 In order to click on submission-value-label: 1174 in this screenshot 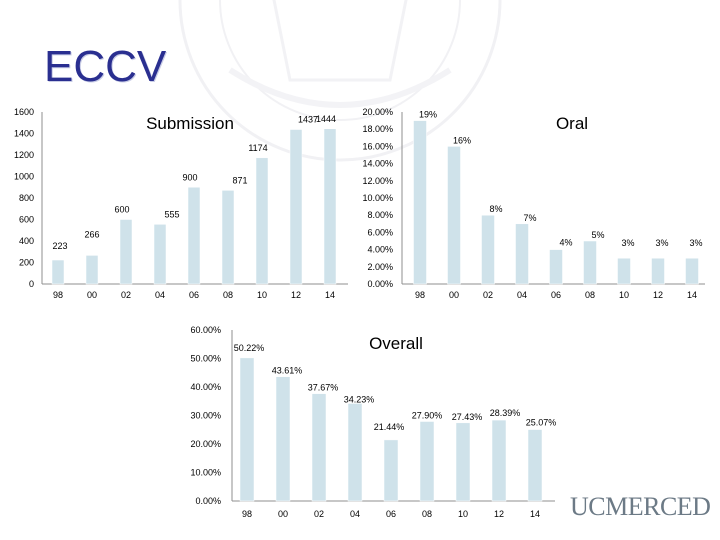, I will do `click(257, 148)`.